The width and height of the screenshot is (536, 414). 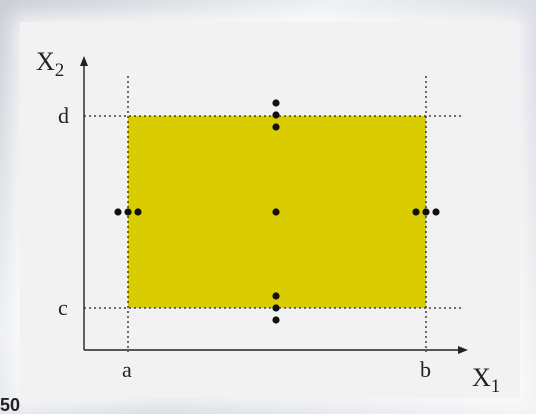 What do you see at coordinates (10, 405) in the screenshot?
I see `page-number-fragment: 50` at bounding box center [10, 405].